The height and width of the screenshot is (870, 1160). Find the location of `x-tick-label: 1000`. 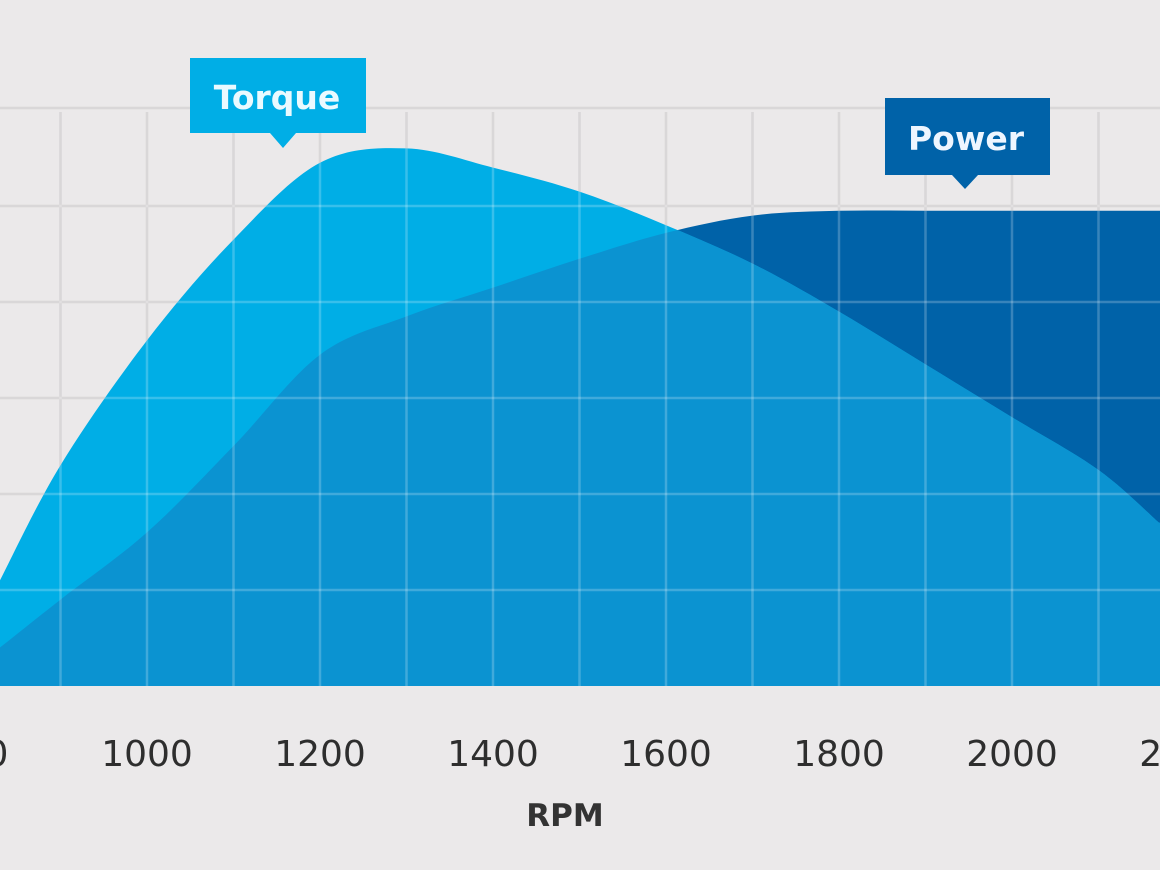

x-tick-label: 1000 is located at coordinates (147, 754).